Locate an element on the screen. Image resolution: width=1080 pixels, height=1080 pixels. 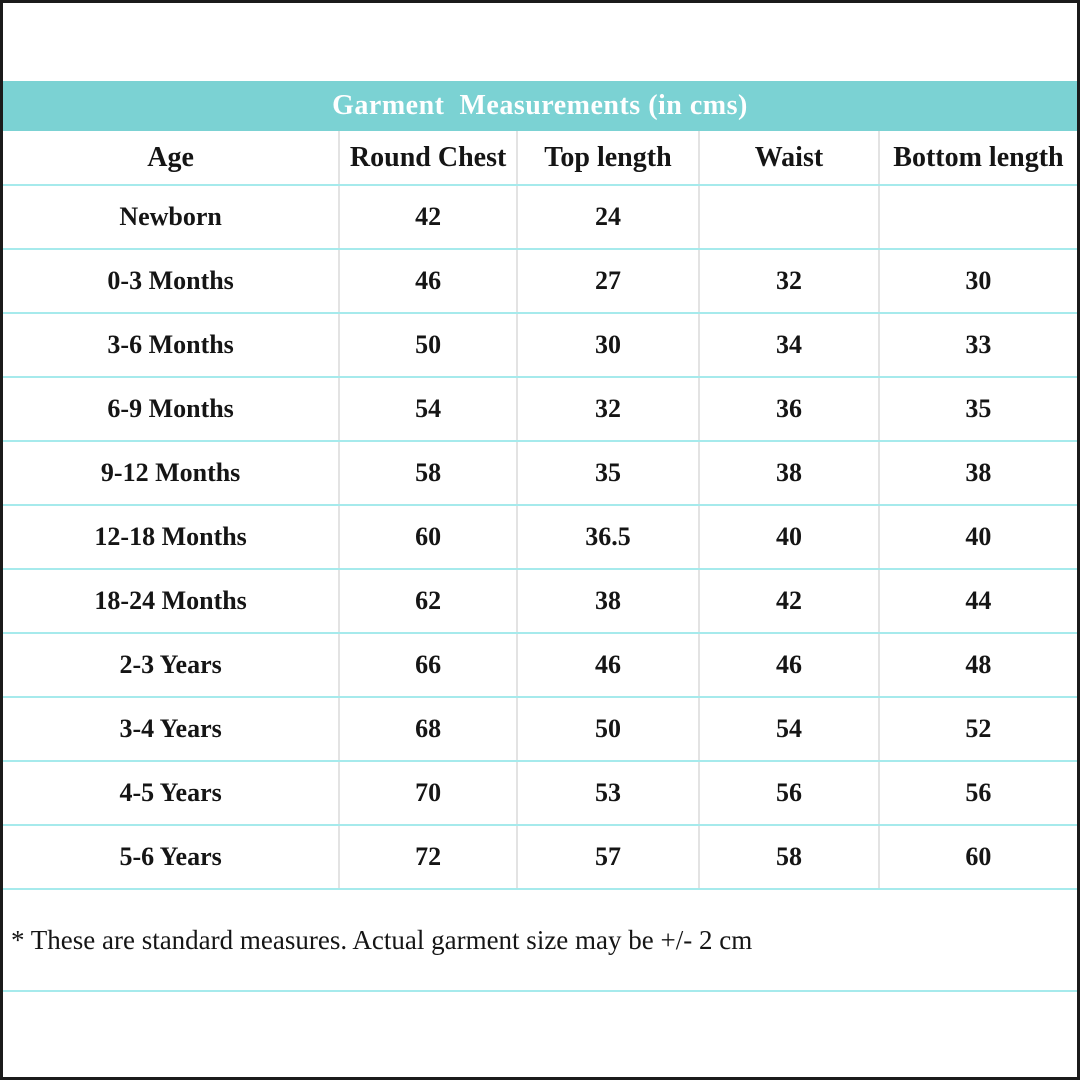
value-cell: 57 is located at coordinates (609, 857).